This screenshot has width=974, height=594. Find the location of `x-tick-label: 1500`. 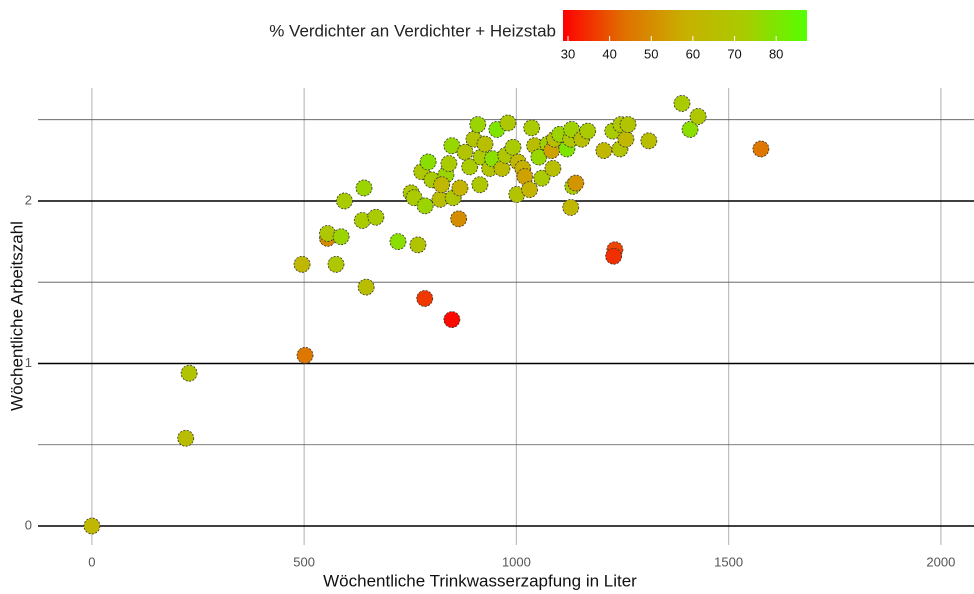

x-tick-label: 1500 is located at coordinates (728, 561).